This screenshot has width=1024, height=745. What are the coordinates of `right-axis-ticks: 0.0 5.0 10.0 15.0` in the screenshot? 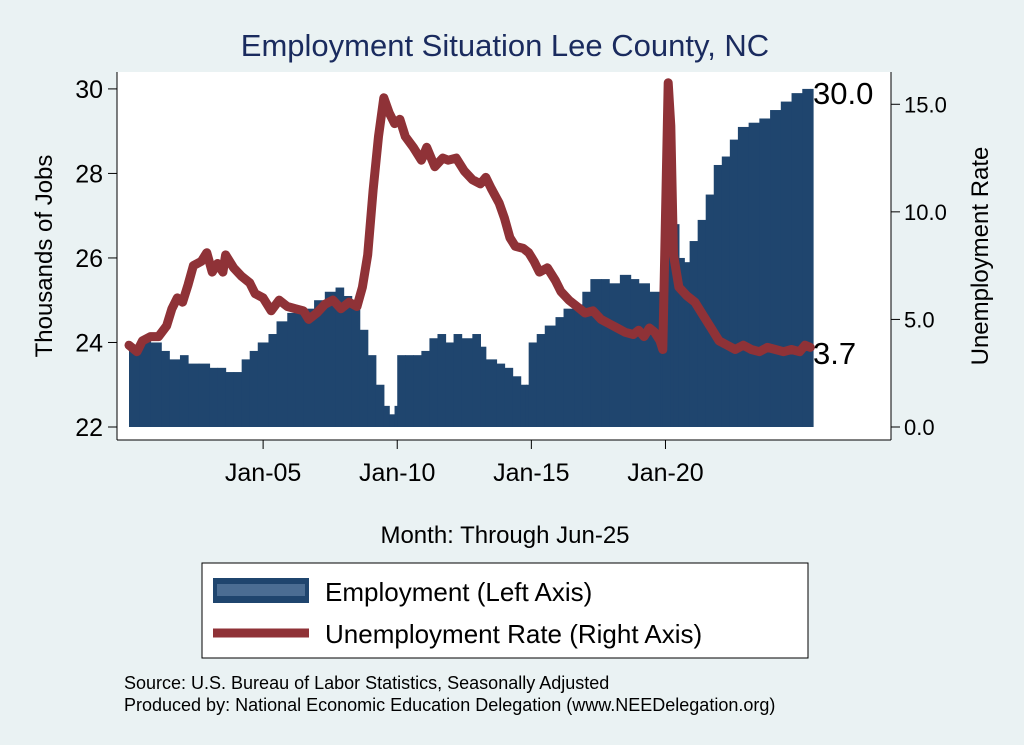 It's located at (919, 266).